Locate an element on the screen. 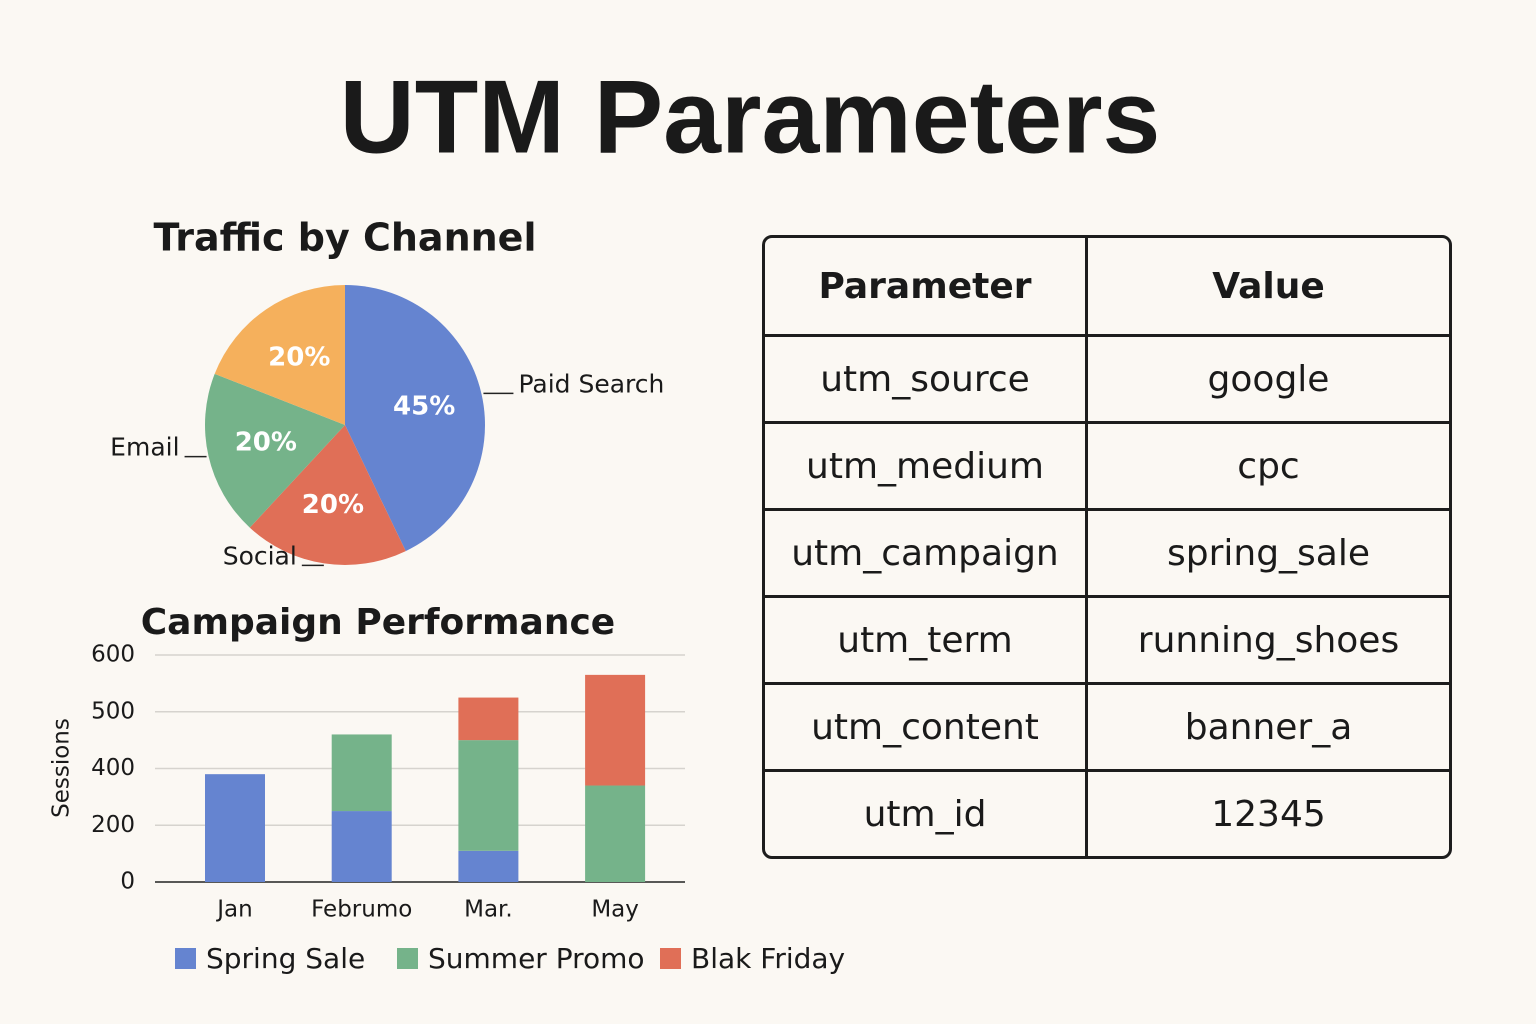  header-cell: Value is located at coordinates (1268, 287).